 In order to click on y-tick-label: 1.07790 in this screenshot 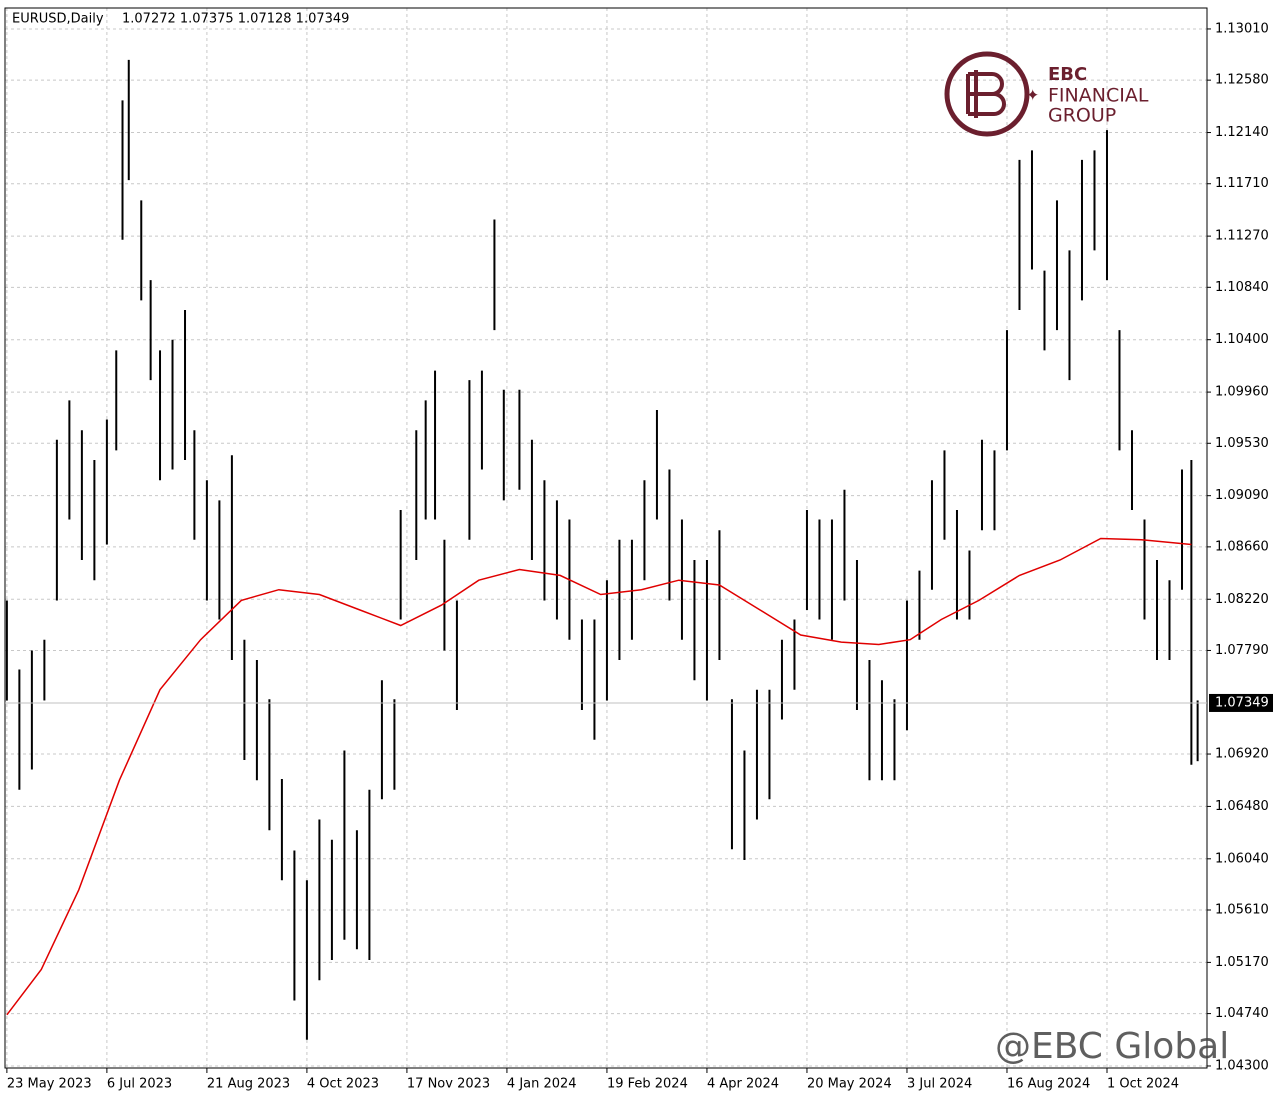, I will do `click(1242, 650)`.